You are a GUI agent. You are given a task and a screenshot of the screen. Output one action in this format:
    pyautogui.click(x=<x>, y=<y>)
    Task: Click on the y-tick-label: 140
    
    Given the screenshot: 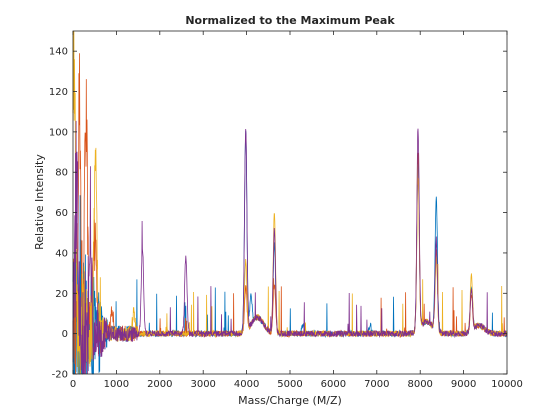 What is the action you would take?
    pyautogui.click(x=58, y=52)
    